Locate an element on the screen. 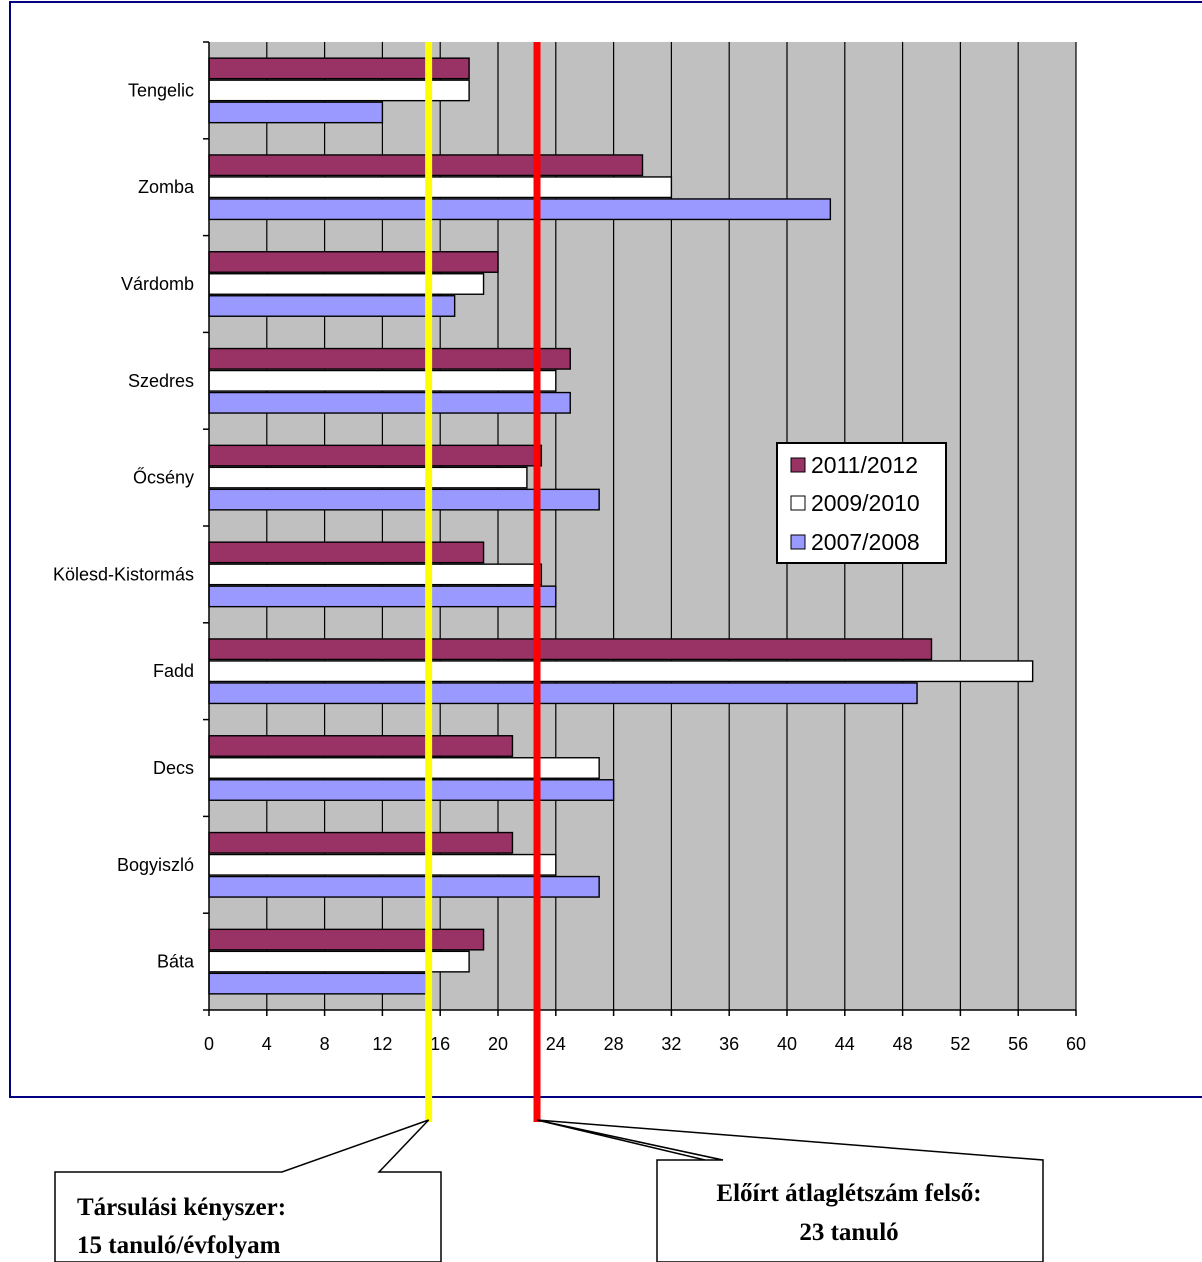 The height and width of the screenshot is (1262, 1202). x-tick-label: 48 is located at coordinates (903, 1044).